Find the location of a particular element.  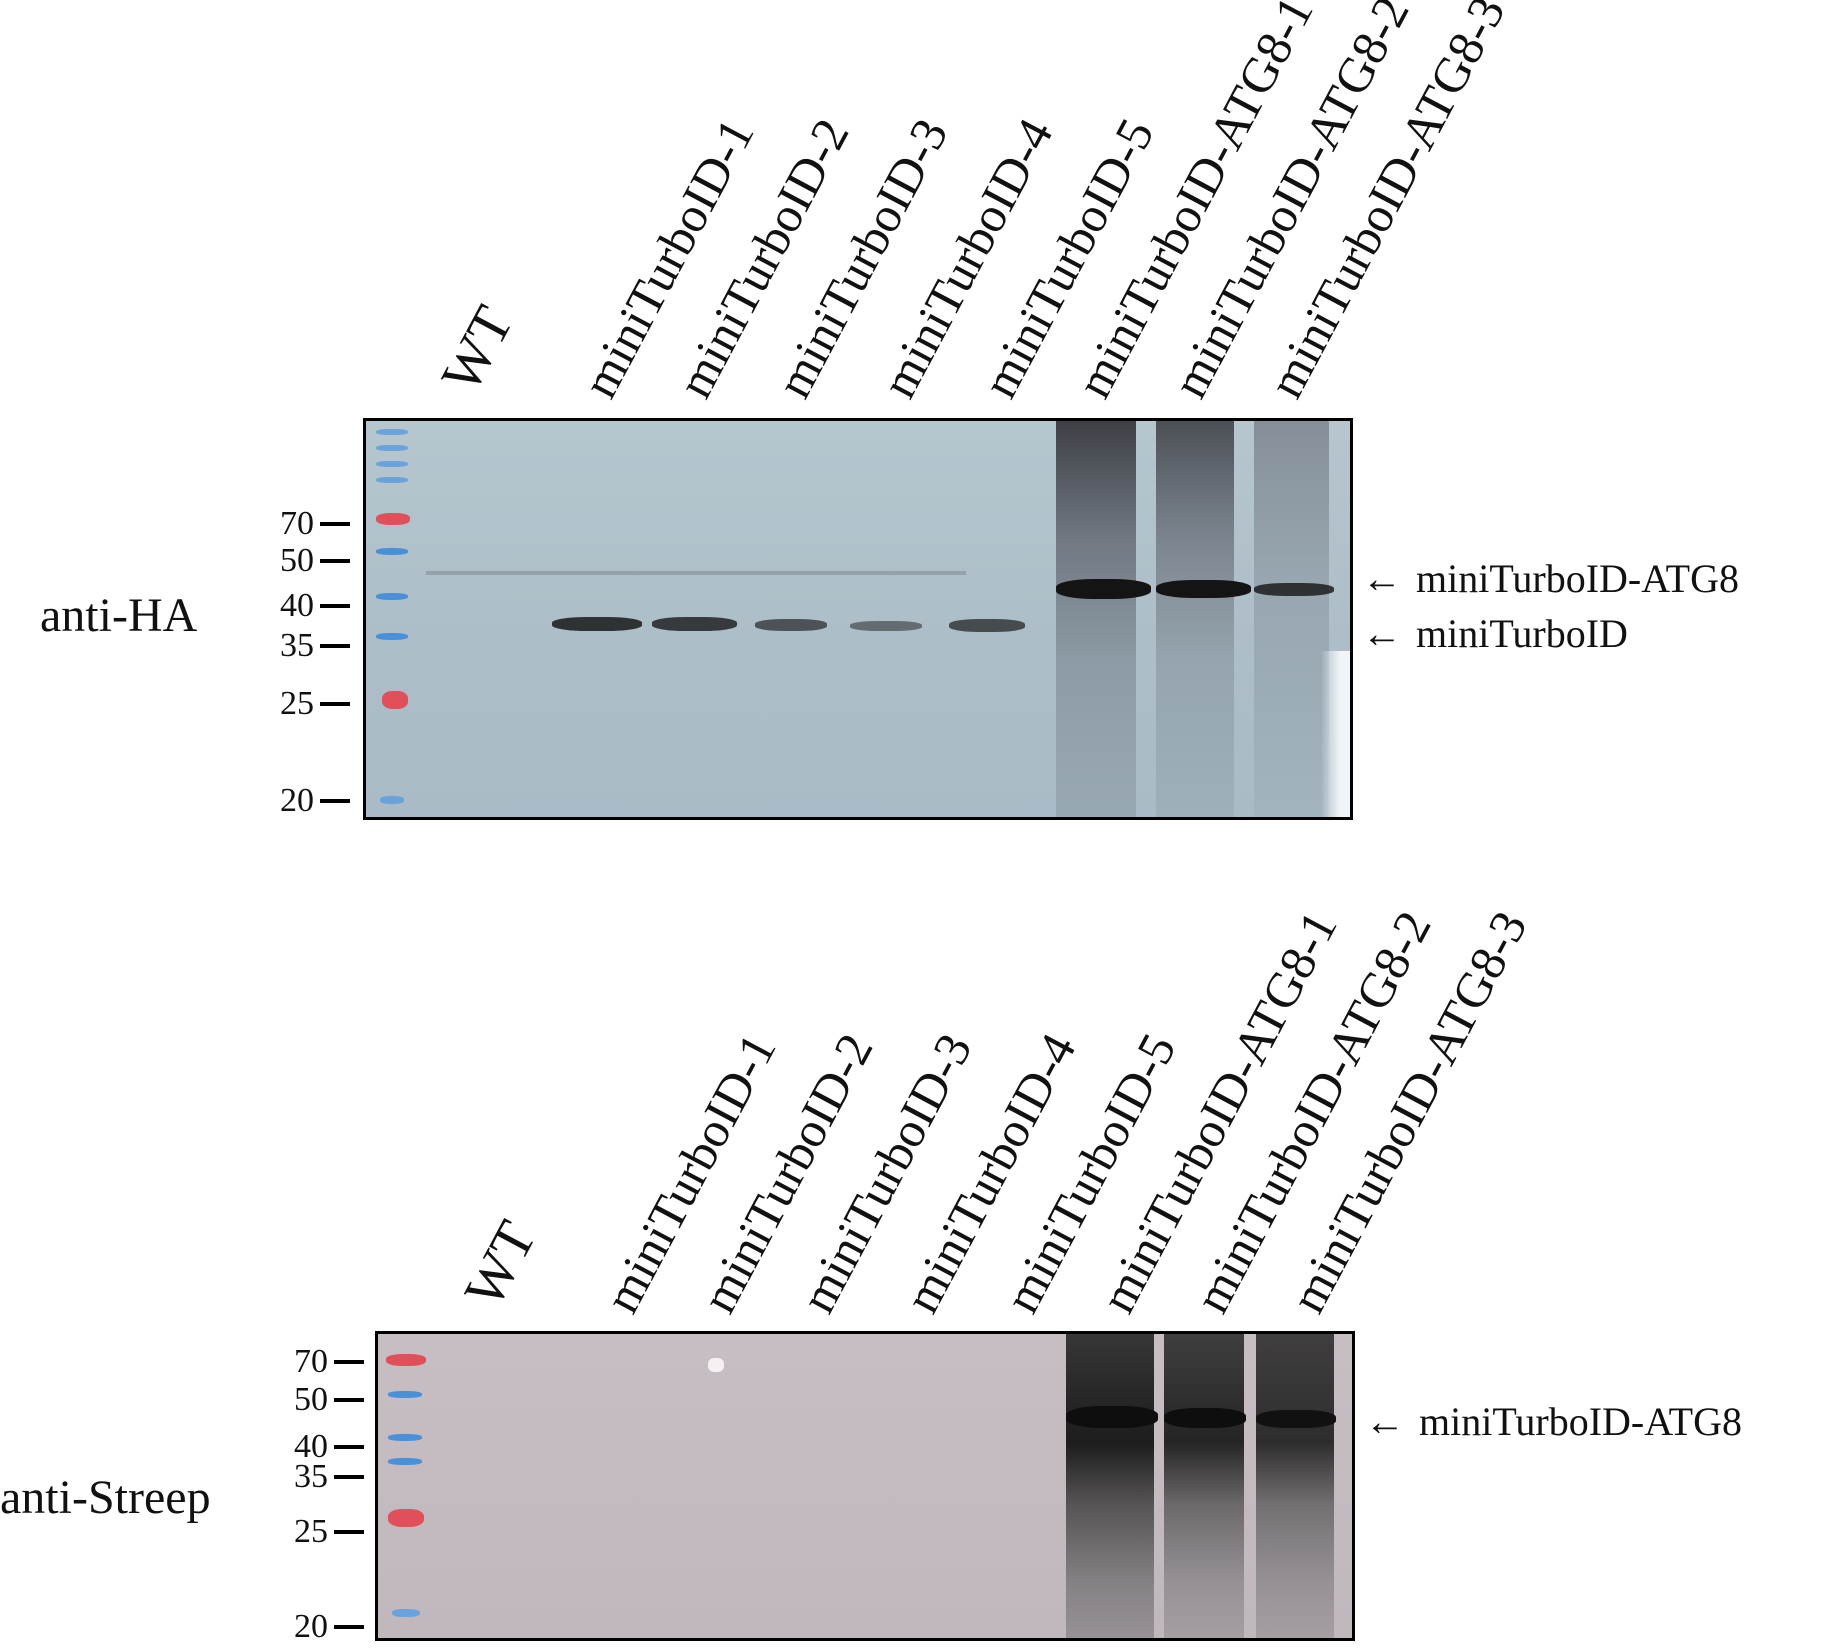

membrane-speck is located at coordinates (716, 1365).